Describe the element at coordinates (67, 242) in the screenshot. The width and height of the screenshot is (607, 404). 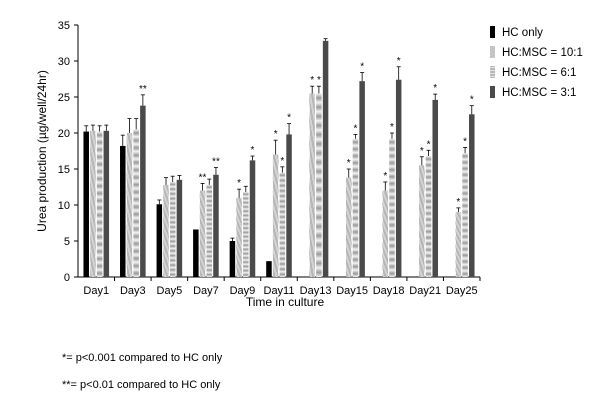
I see `y-tick-label: 5` at that location.